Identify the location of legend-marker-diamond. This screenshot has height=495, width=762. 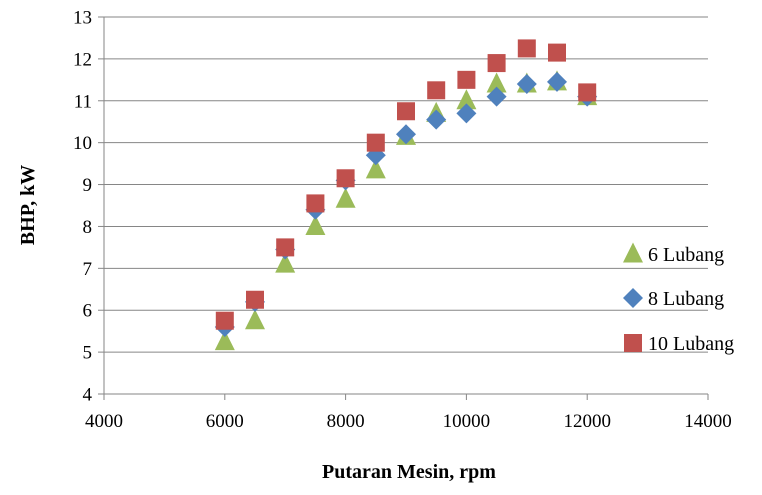
(633, 298).